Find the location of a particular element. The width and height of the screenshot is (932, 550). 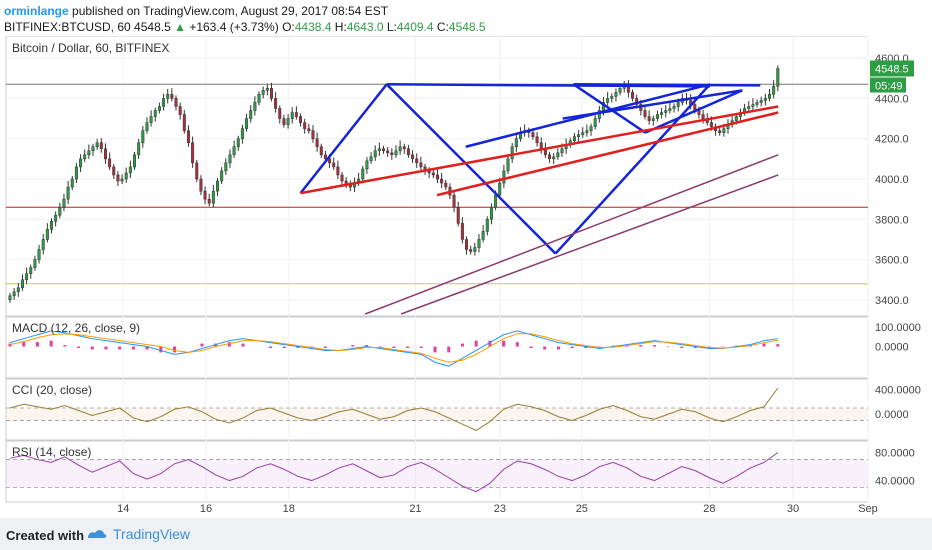

panel-cci is located at coordinates (437, 409).